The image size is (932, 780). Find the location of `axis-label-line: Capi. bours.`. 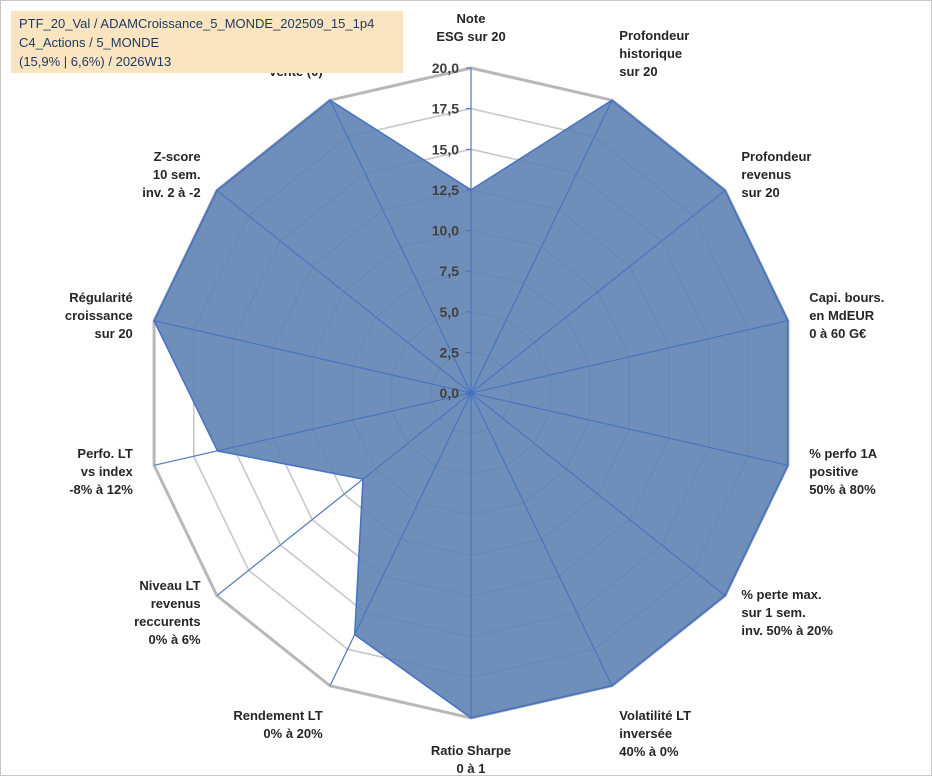

axis-label-line: Capi. bours. is located at coordinates (846, 297).